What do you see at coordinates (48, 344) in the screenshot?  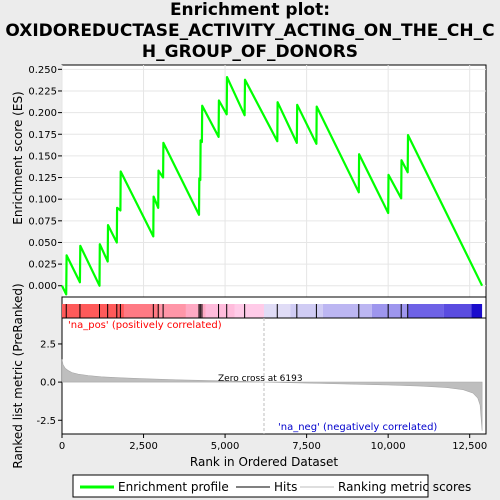 I see `metric-y-tick-label: 2.5` at bounding box center [48, 344].